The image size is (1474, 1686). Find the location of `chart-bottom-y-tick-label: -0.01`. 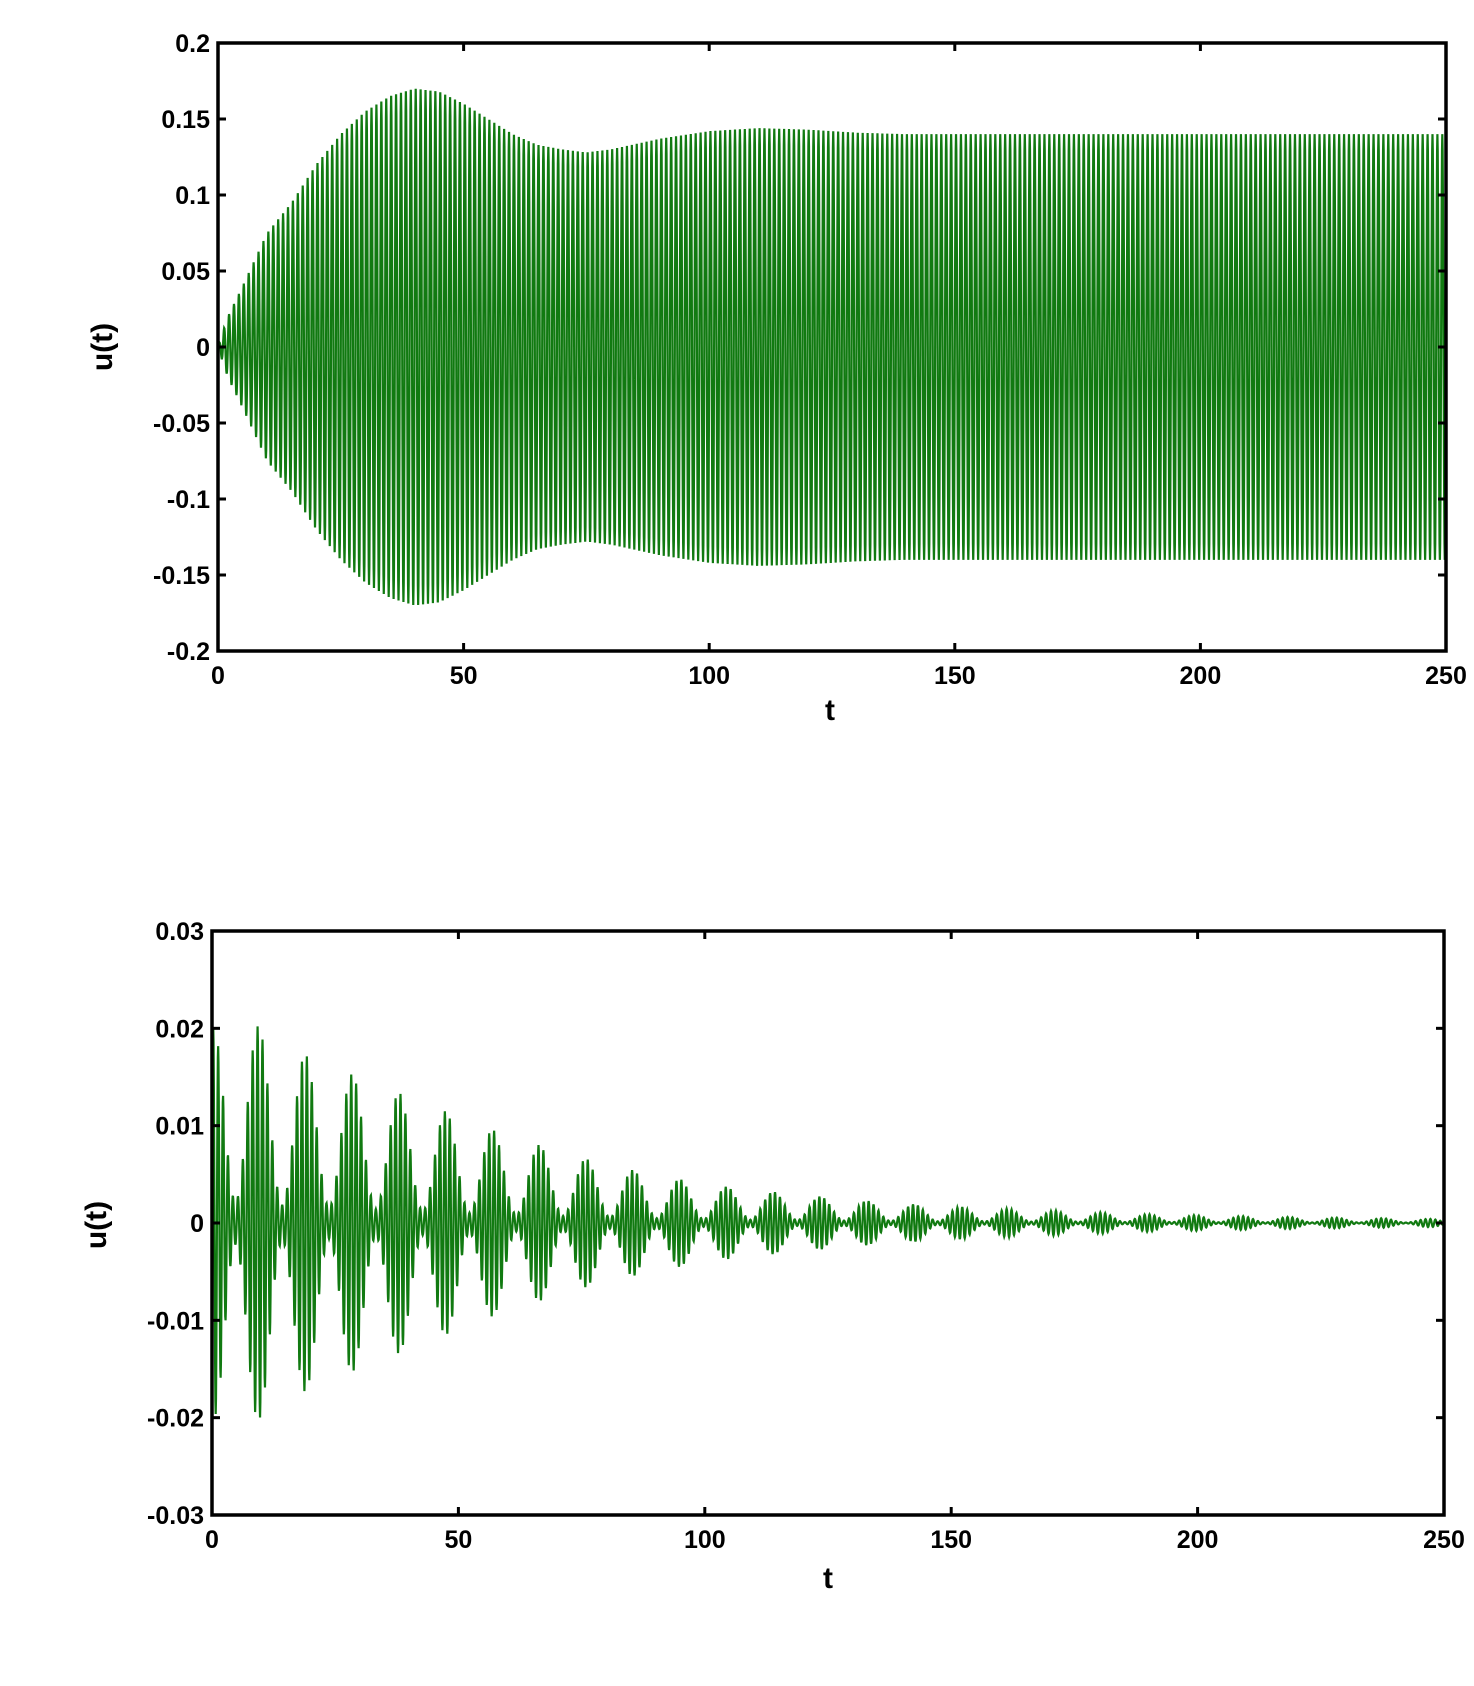

chart-bottom-y-tick-label: -0.01 is located at coordinates (175, 1321).